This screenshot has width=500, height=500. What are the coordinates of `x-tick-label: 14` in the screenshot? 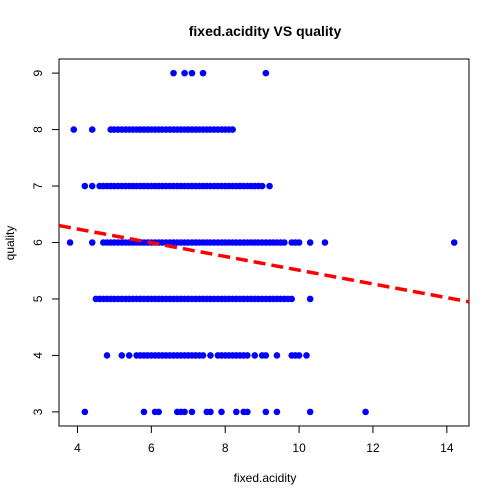 It's located at (447, 448).